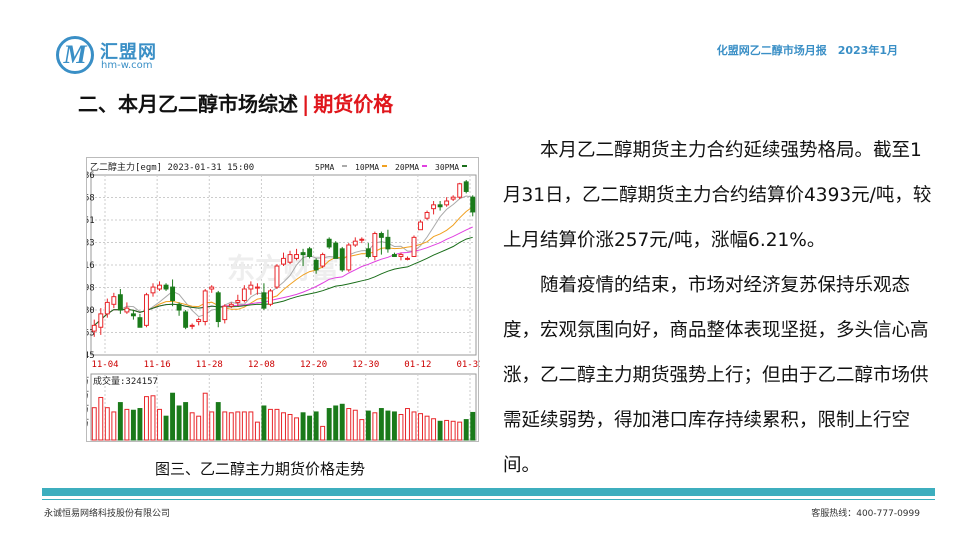 This screenshot has width=960, height=540. I want to click on logo-url: hm-w.com, so click(127, 65).